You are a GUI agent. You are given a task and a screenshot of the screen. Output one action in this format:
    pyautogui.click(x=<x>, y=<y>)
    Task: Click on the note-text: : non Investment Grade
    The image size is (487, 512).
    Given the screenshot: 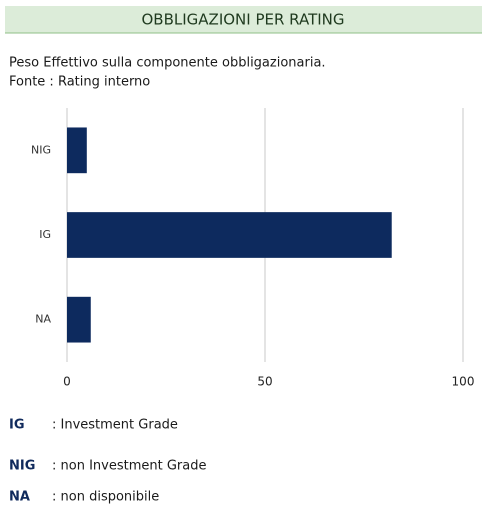 What is the action you would take?
    pyautogui.click(x=129, y=466)
    